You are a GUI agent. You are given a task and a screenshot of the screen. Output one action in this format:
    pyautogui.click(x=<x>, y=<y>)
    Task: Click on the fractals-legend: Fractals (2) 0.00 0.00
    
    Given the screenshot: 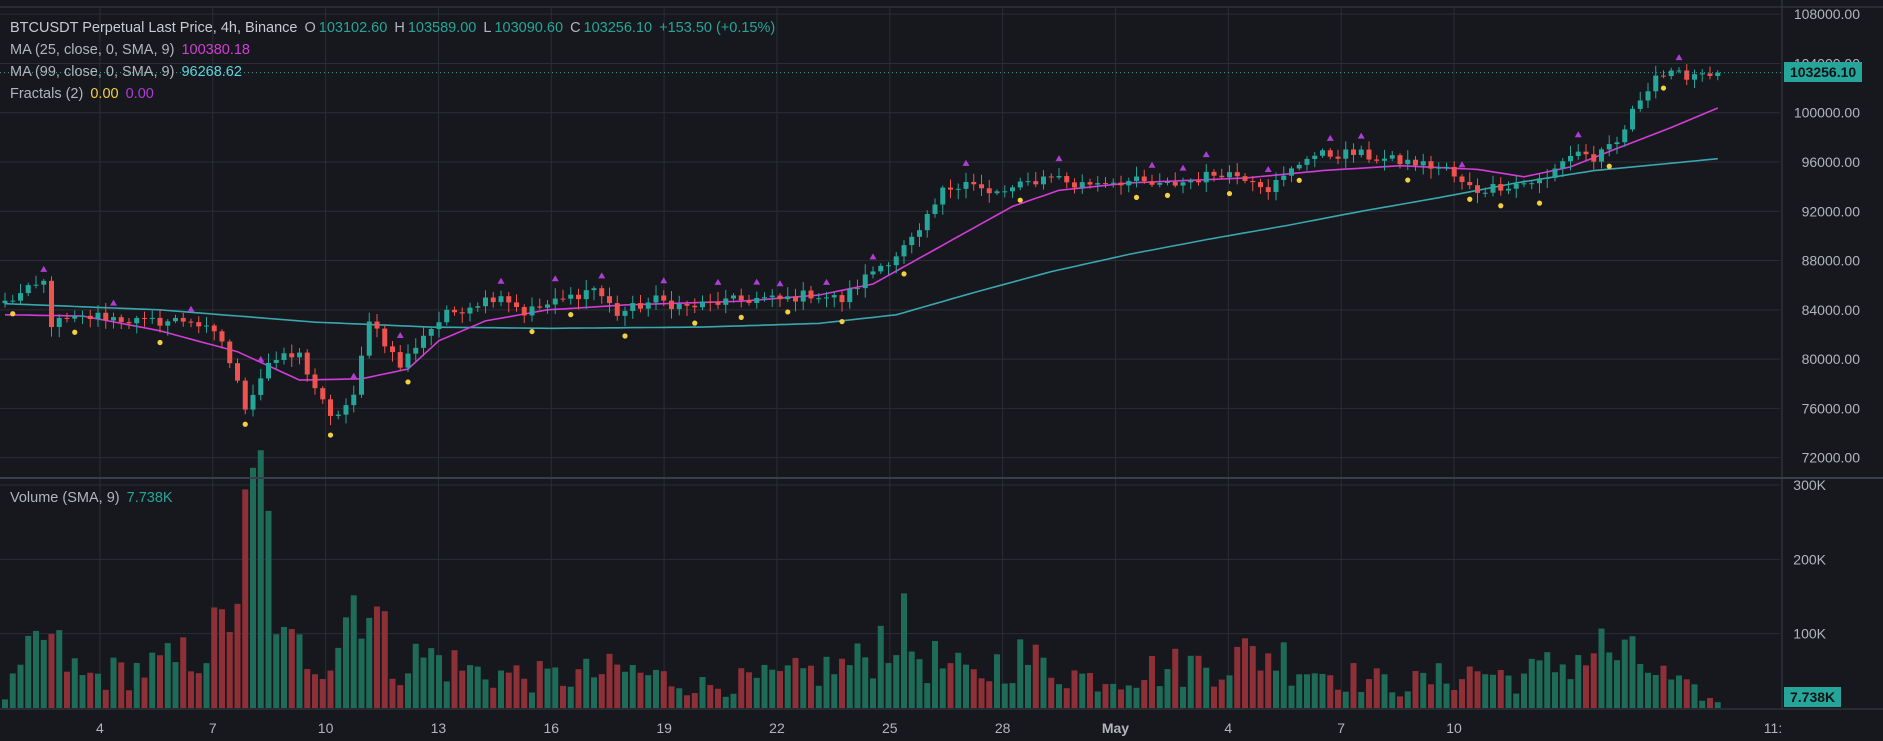 What is the action you would take?
    pyautogui.click(x=83, y=94)
    